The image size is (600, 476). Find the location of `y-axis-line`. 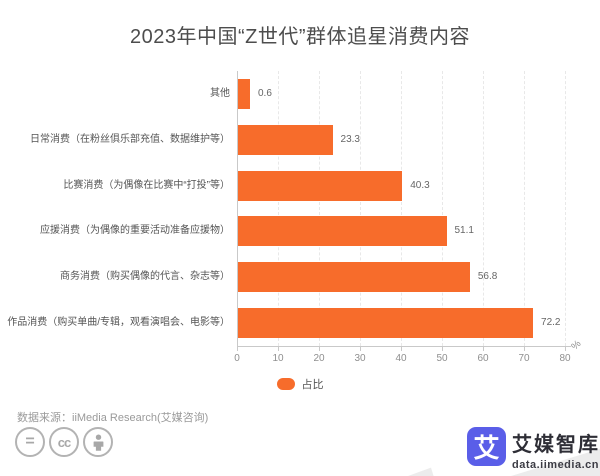

y-axis-line is located at coordinates (237, 208).